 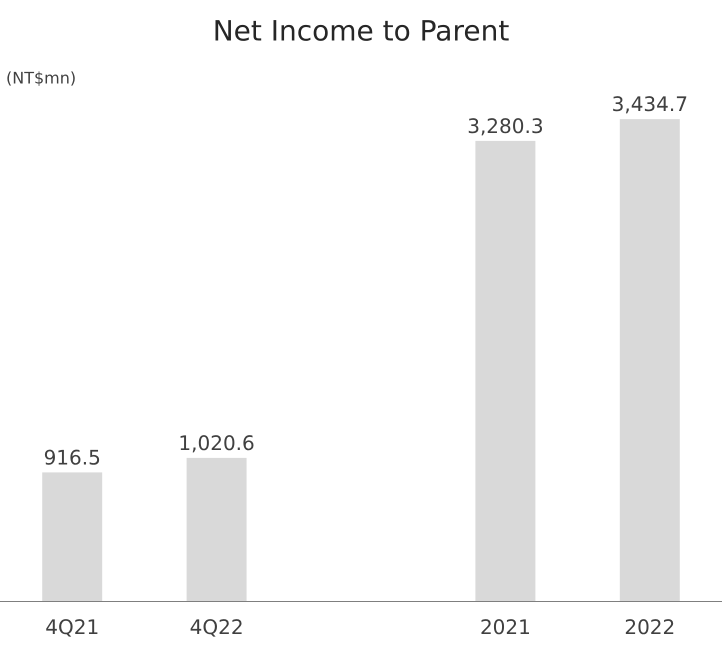 I want to click on data-label: 3,434.7, so click(x=650, y=104).